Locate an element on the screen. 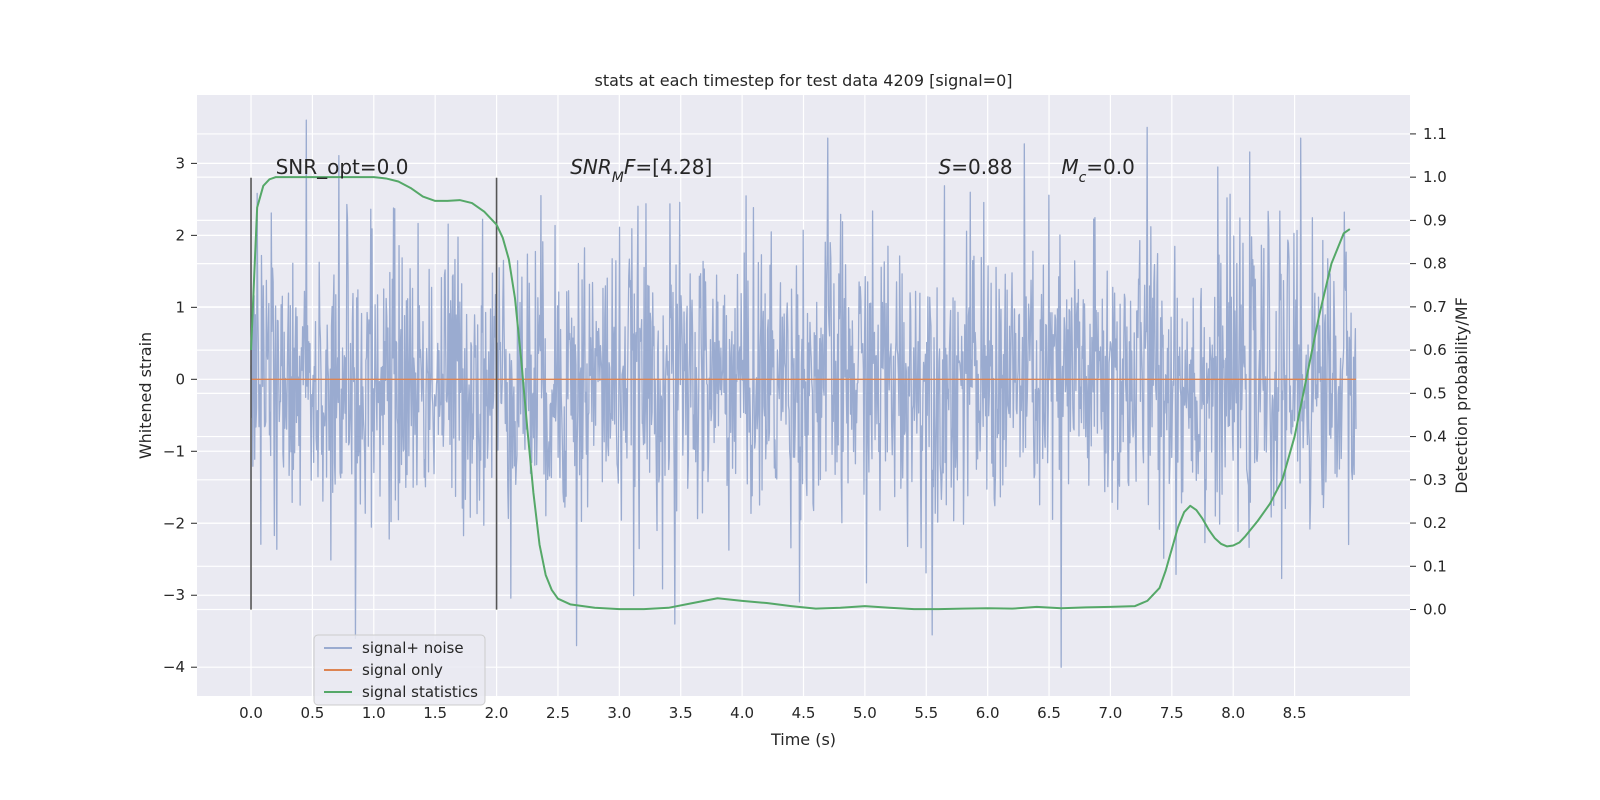 The image size is (1600, 800). right-y-tick-label: 0.6 is located at coordinates (1435, 350).